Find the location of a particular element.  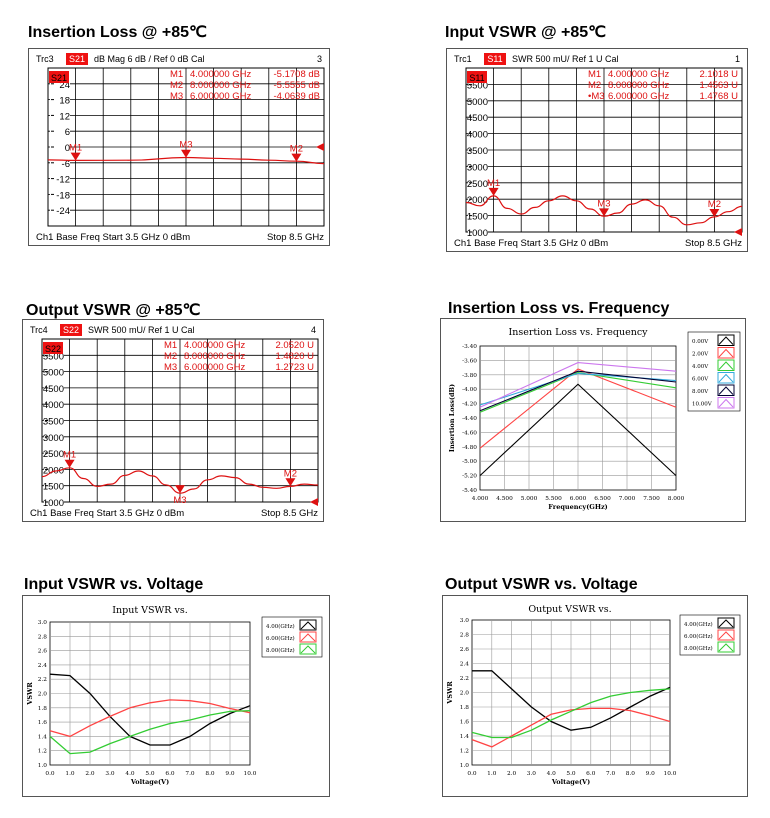

ytick-label: 4500 is located at coordinates (53, 389).